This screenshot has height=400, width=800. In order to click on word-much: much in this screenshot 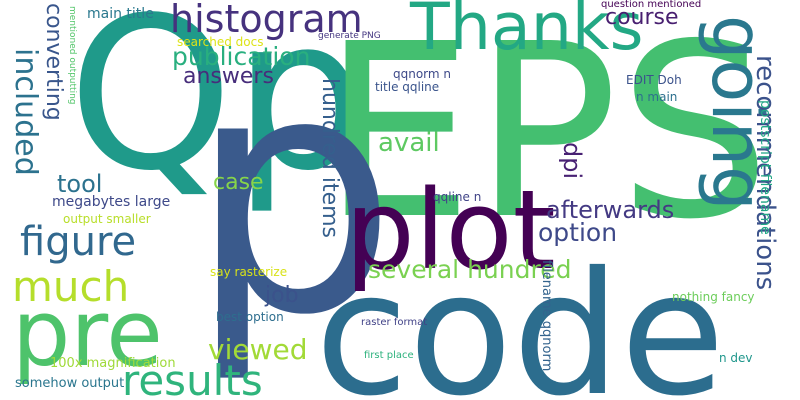, I will do `click(71, 286)`.